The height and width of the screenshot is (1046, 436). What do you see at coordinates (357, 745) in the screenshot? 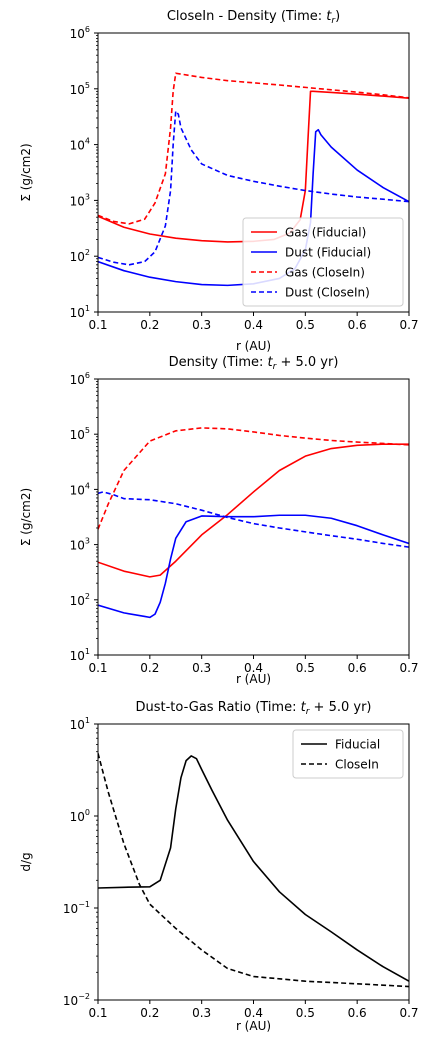
I see `legend-label: Fiducial` at bounding box center [357, 745].